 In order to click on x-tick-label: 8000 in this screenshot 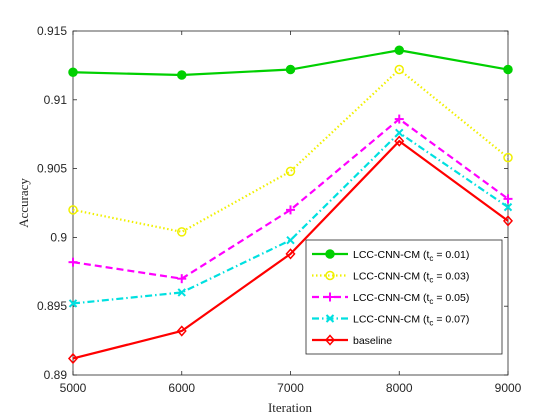, I will do `click(399, 388)`.